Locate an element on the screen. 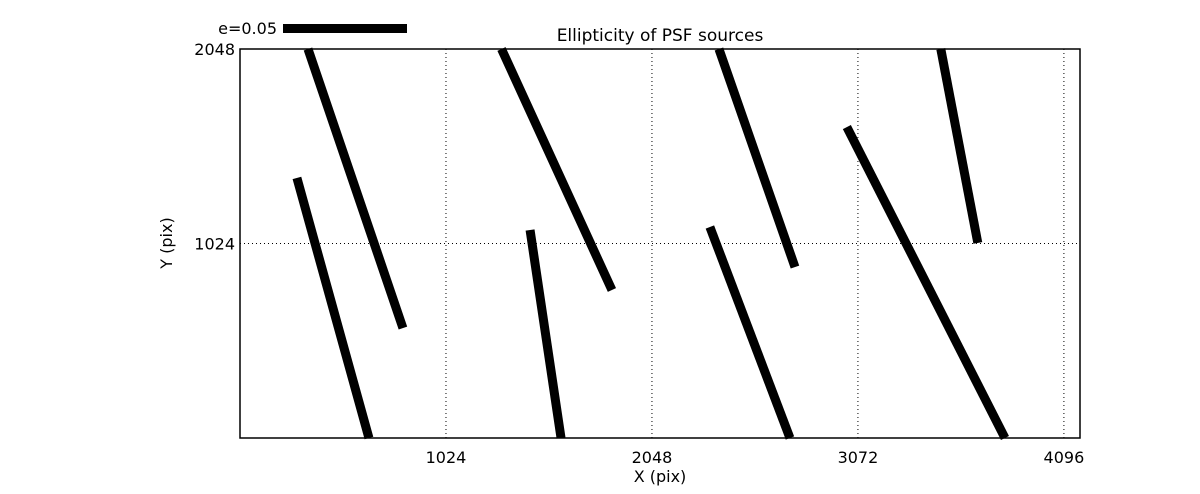  y-tick-label: 1024 is located at coordinates (214, 244).